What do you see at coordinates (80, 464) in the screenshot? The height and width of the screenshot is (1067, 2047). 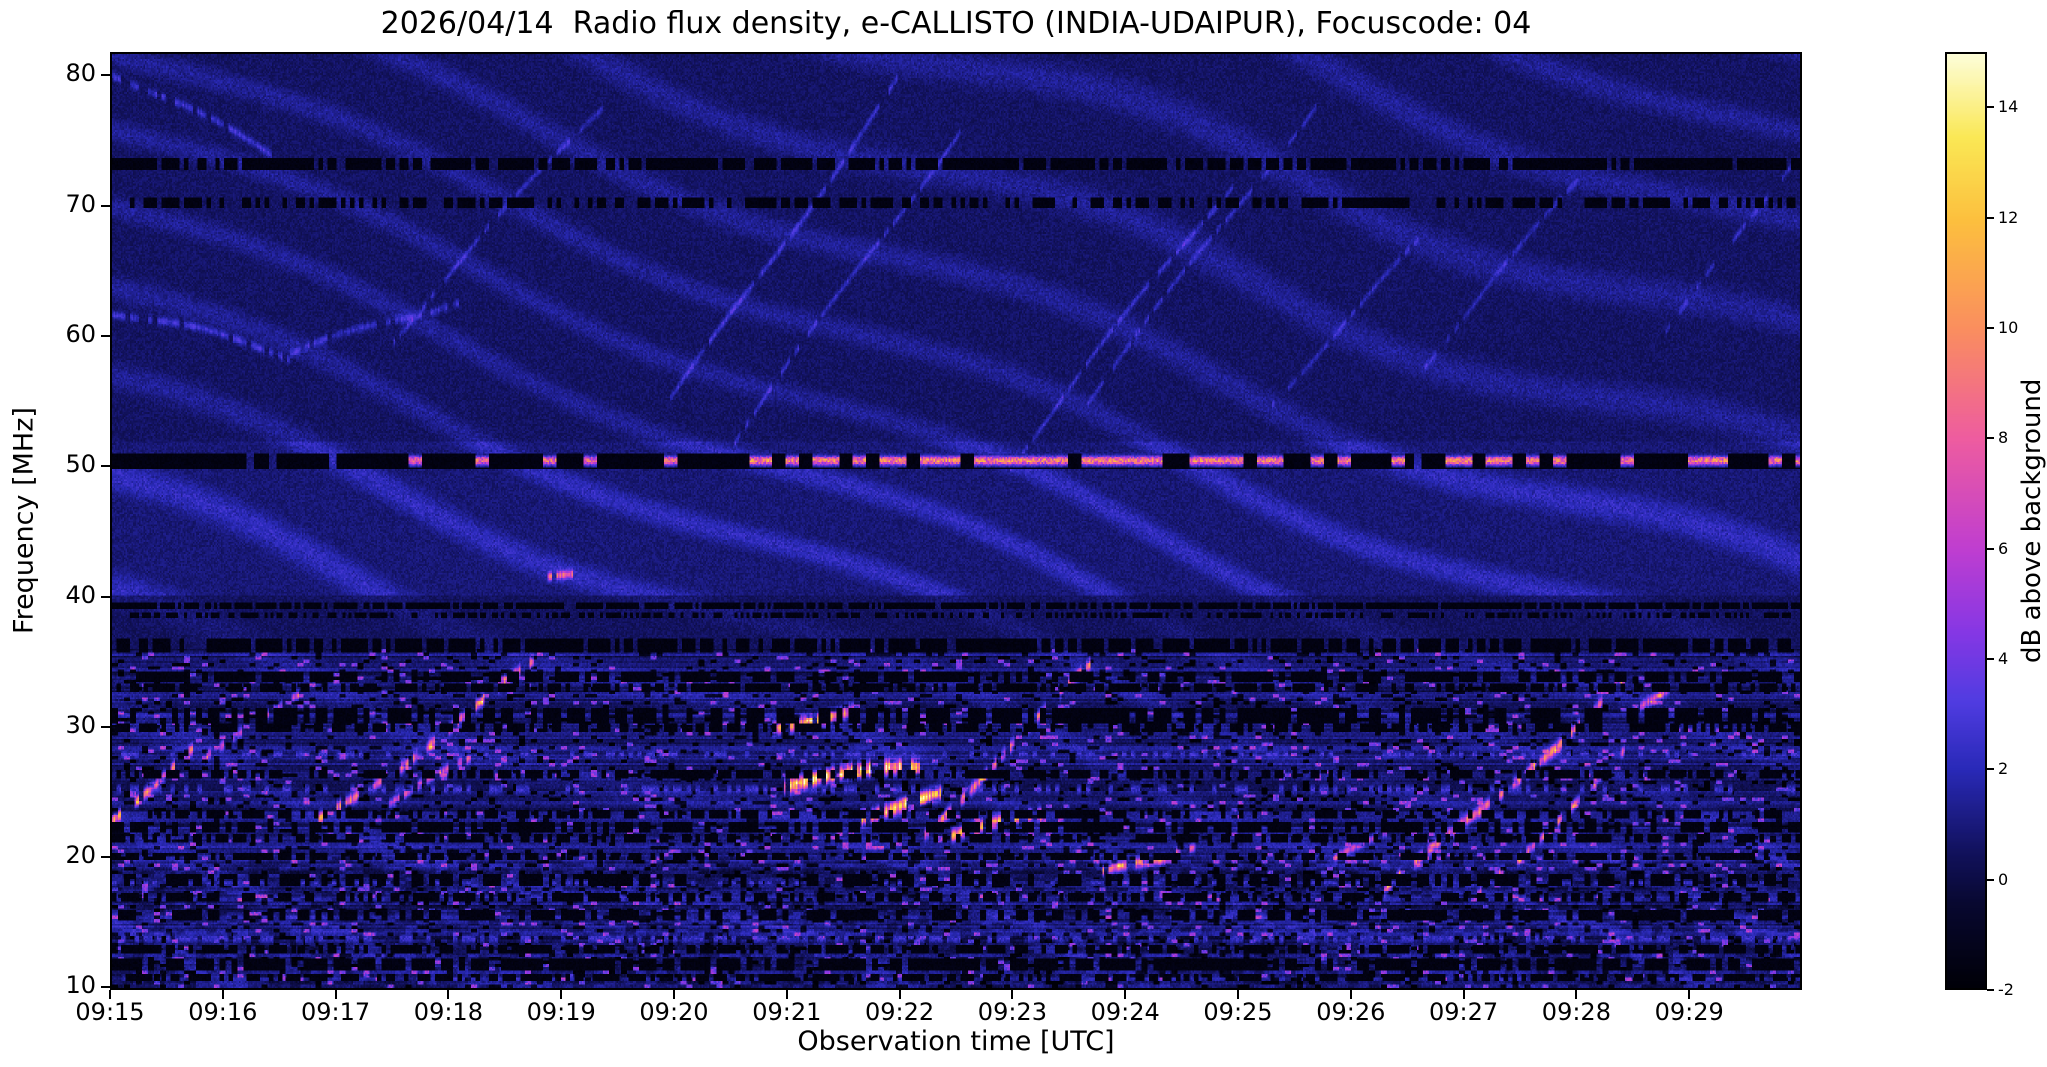 I see `y-tick-label: 50` at bounding box center [80, 464].